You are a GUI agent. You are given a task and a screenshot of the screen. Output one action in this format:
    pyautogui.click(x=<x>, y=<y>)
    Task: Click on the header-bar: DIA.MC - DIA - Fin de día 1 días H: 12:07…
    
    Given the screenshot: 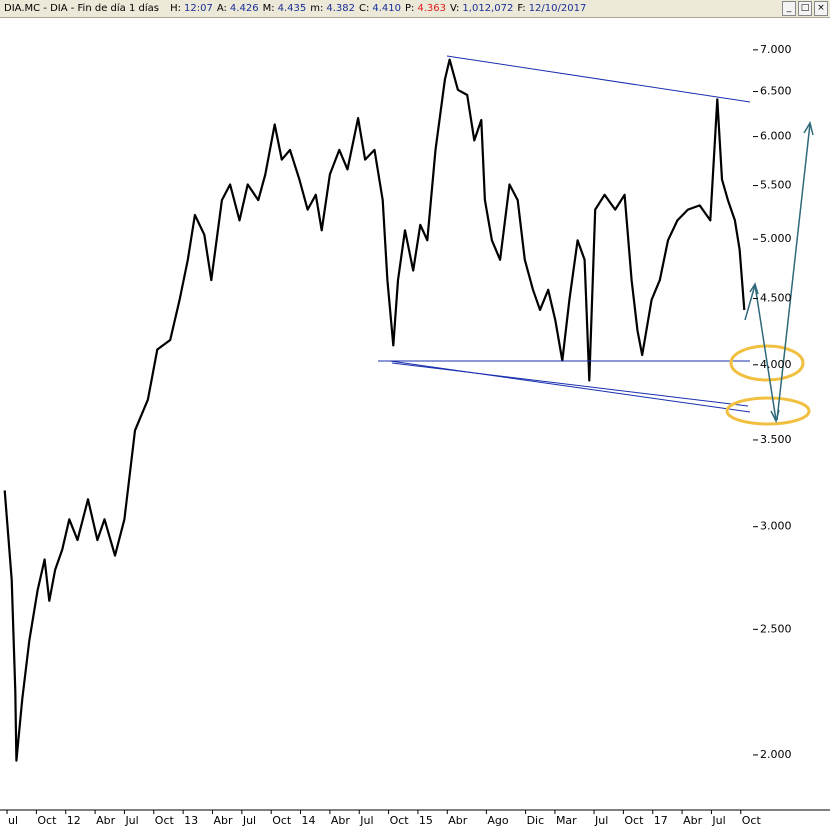 What is the action you would take?
    pyautogui.click(x=415, y=9)
    